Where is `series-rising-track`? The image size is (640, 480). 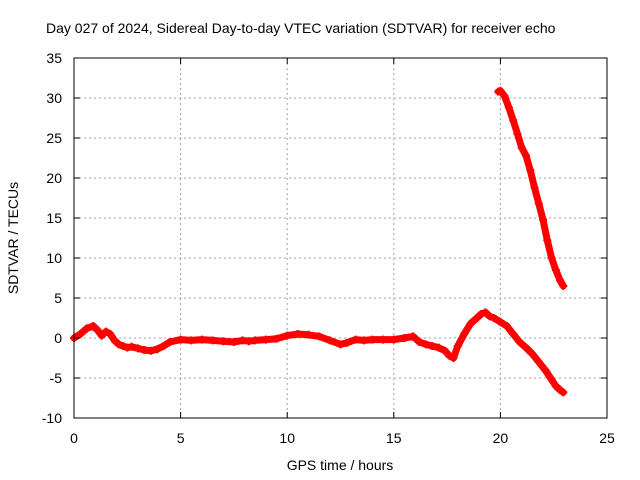 series-rising-track is located at coordinates (531, 188).